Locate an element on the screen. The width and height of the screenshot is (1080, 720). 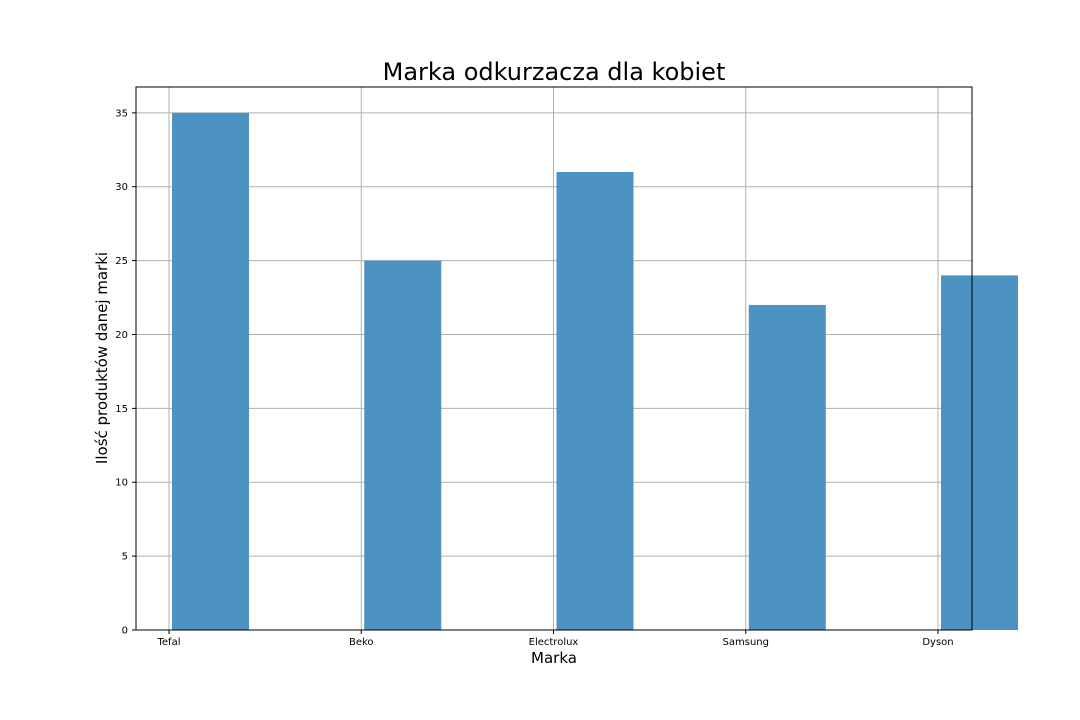
y-tick-label: 25 is located at coordinates (121, 261).